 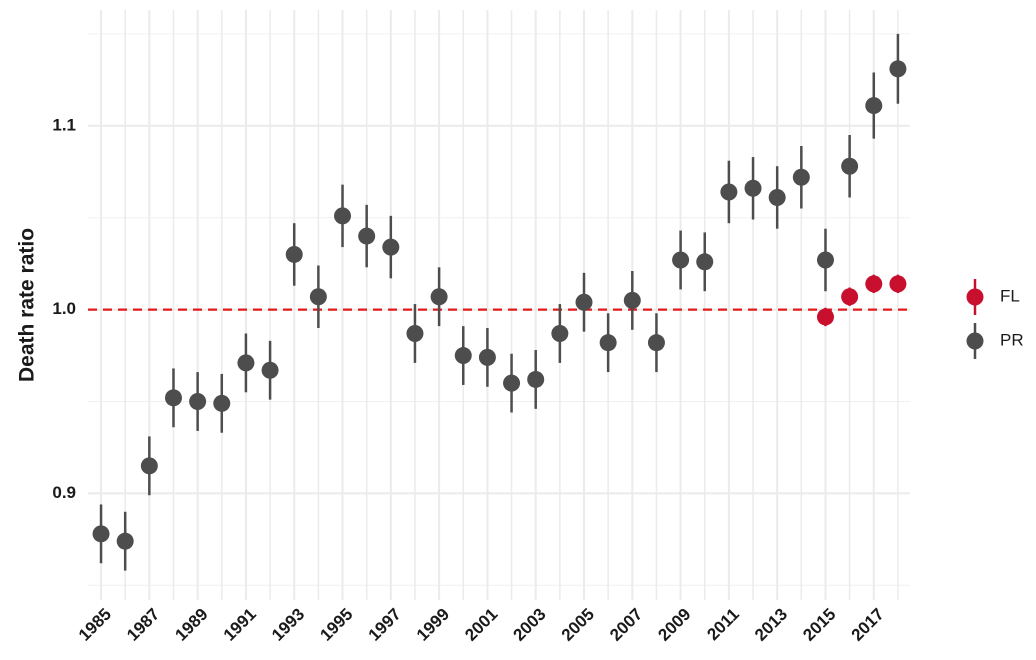 I want to click on x-tick-label: 2005, so click(x=578, y=625).